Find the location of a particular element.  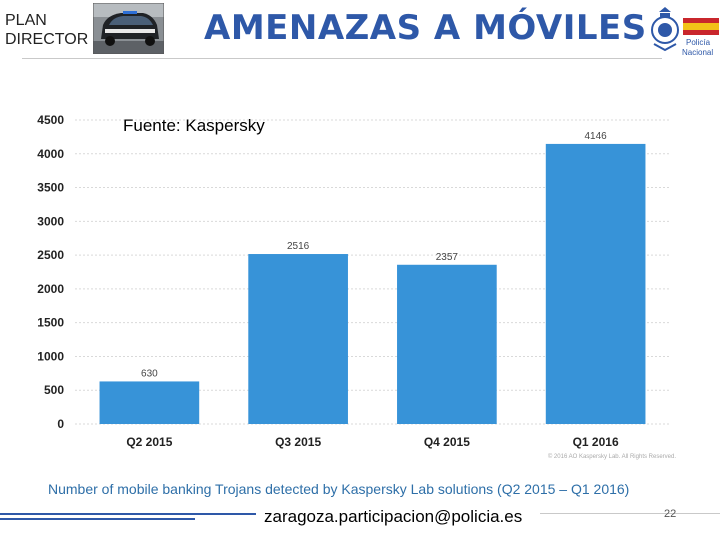

page-number: 22 is located at coordinates (670, 514).